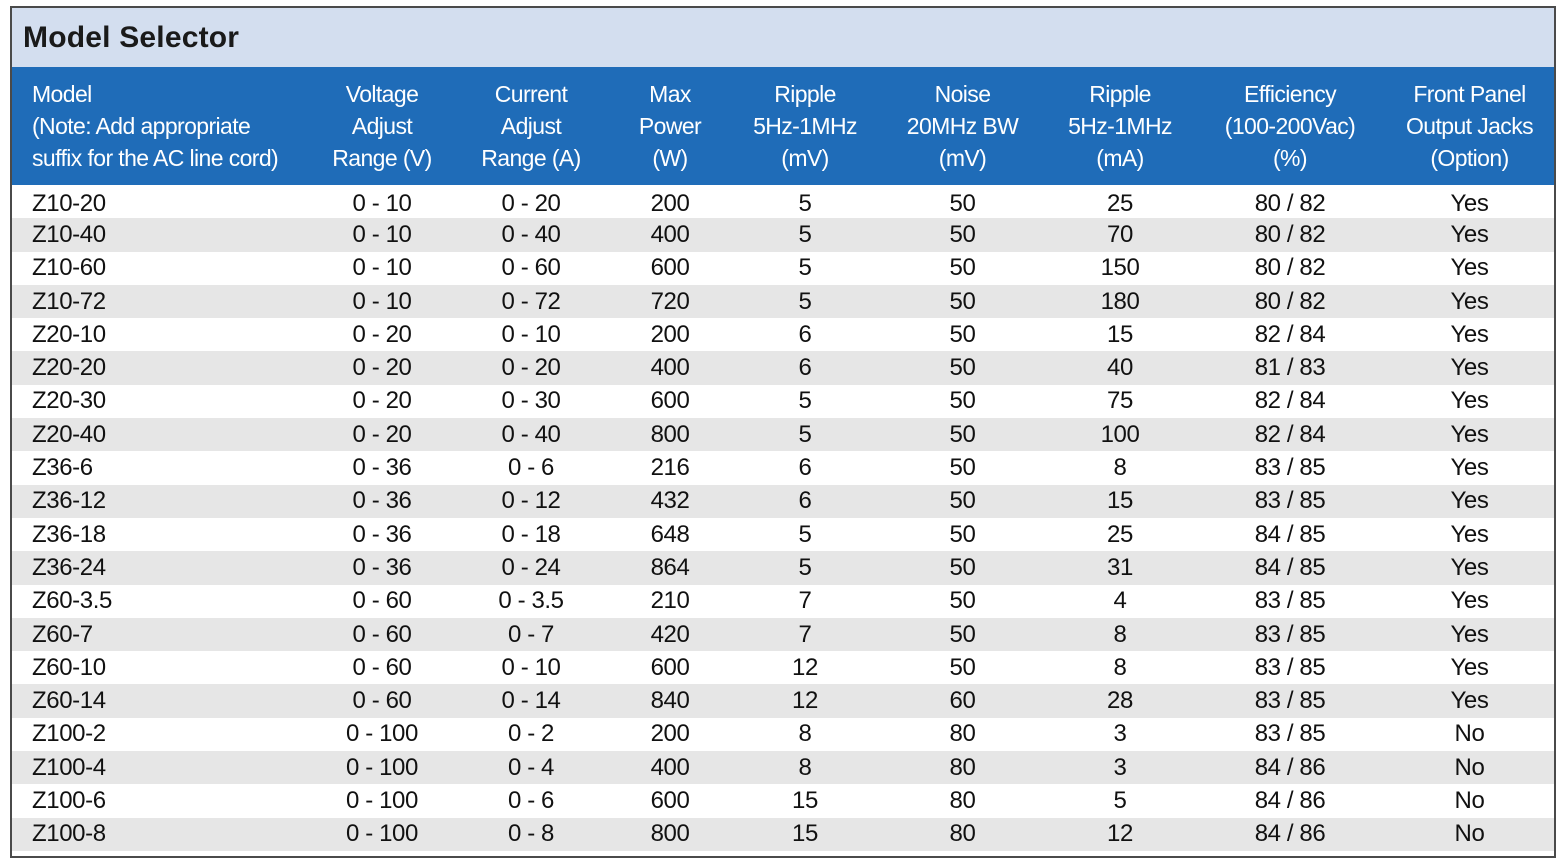  I want to click on model-cell: Z10-72, so click(162, 301).